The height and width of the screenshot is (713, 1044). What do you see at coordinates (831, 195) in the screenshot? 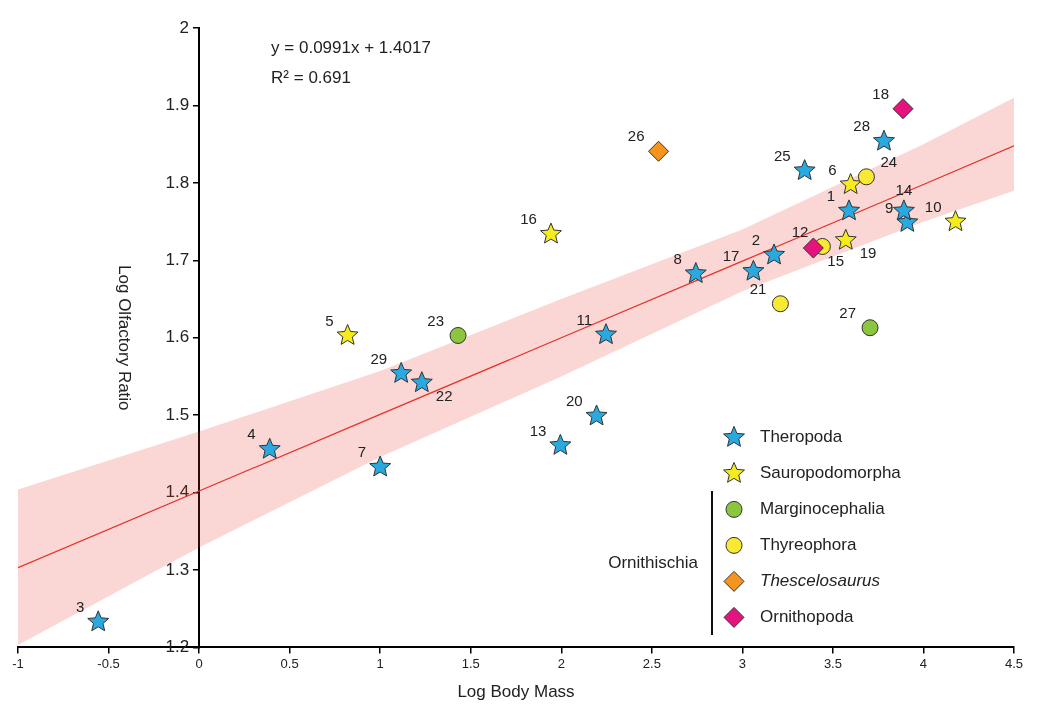
I see `annotation: 1` at bounding box center [831, 195].